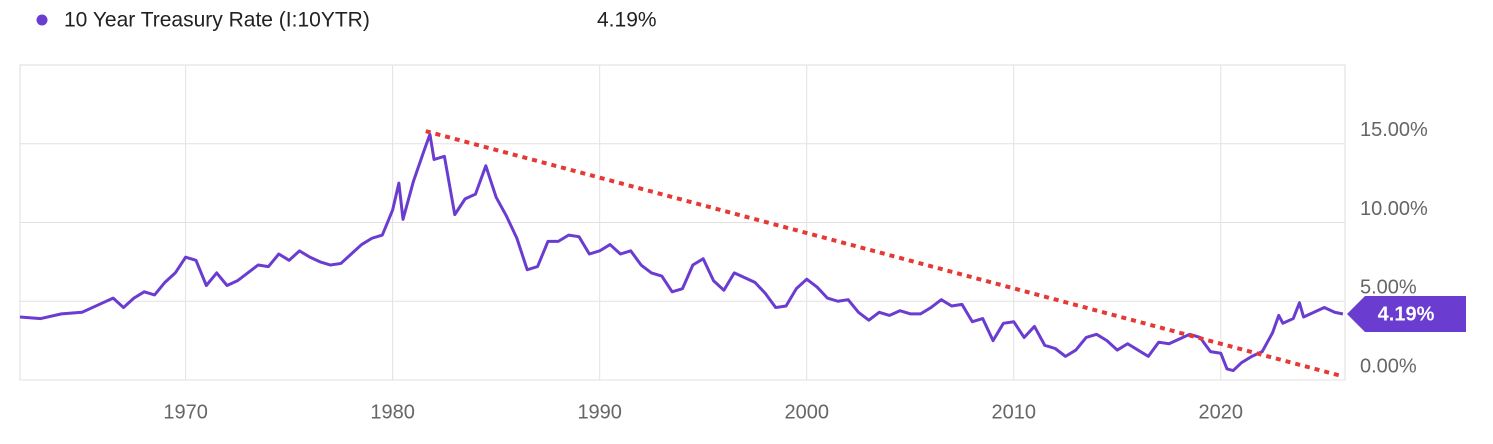  Describe the element at coordinates (599, 412) in the screenshot. I see `x-tick-label: 1990` at that location.